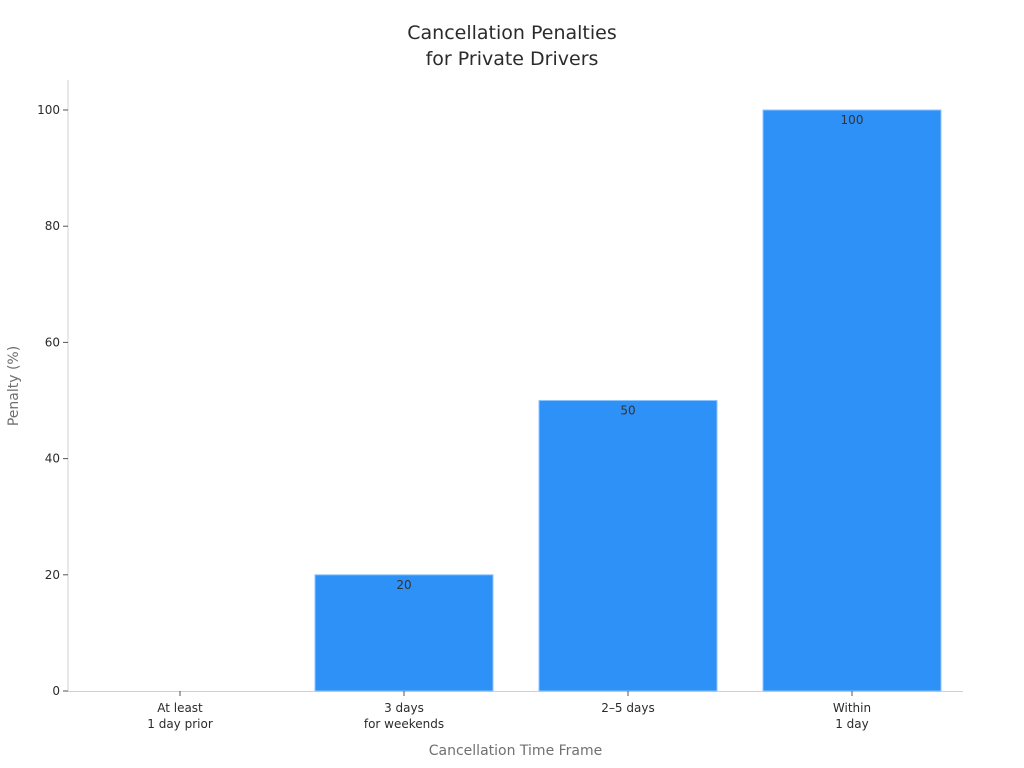  Describe the element at coordinates (516, 751) in the screenshot. I see `x-axis-title: Cancellation Time Frame` at that location.